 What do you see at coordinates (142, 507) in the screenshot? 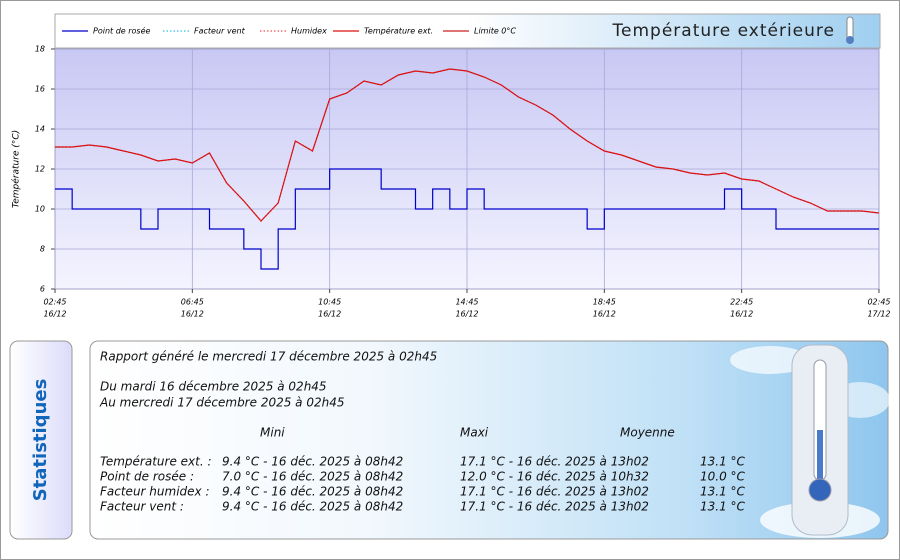
I see `stats-cell: Facteur vent :` at bounding box center [142, 507].